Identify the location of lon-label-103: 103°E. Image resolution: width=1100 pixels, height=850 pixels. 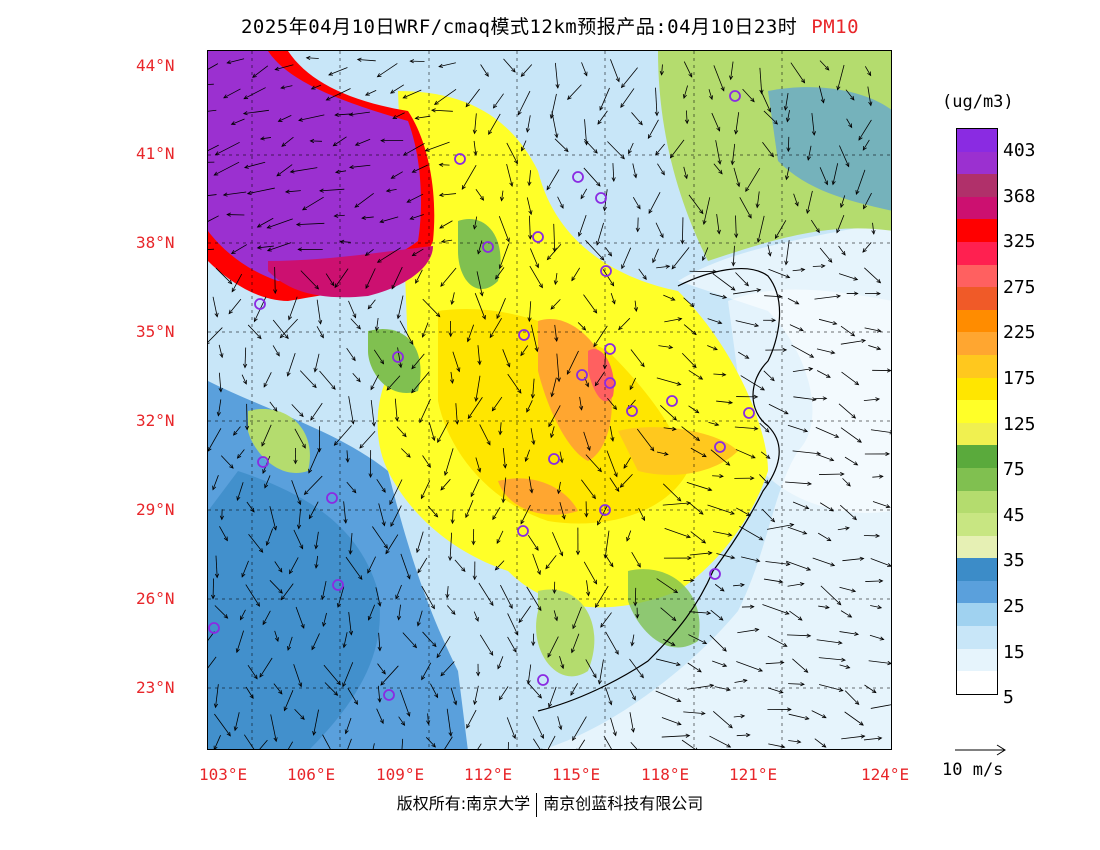
(223, 774).